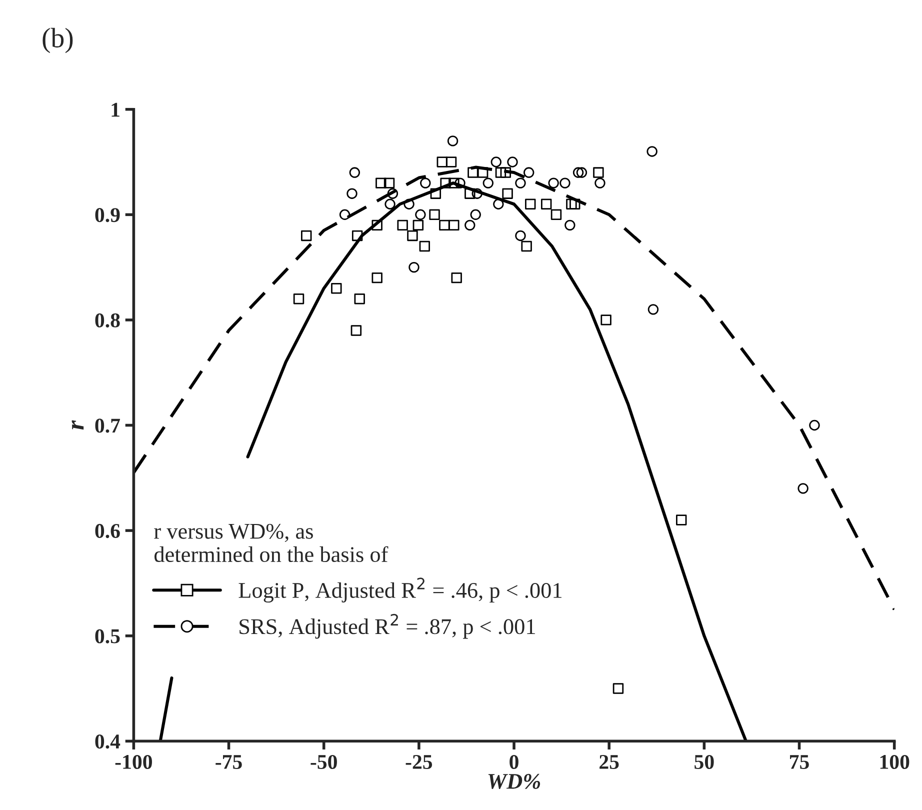 This screenshot has width=922, height=810. I want to click on x-tick-label: -50, so click(323, 762).